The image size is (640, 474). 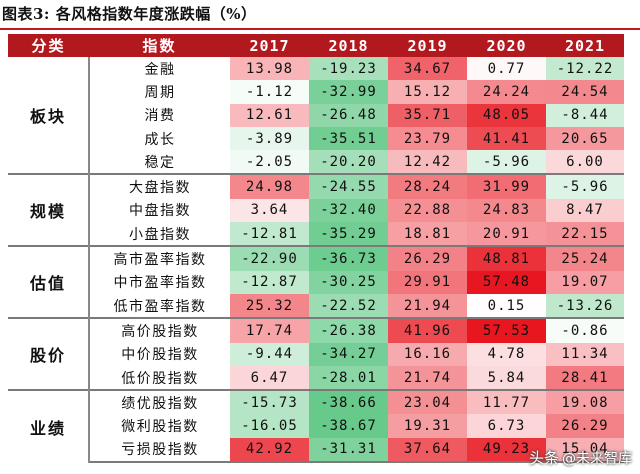 What do you see at coordinates (159, 138) in the screenshot?
I see `index-name-cell: 成长` at bounding box center [159, 138].